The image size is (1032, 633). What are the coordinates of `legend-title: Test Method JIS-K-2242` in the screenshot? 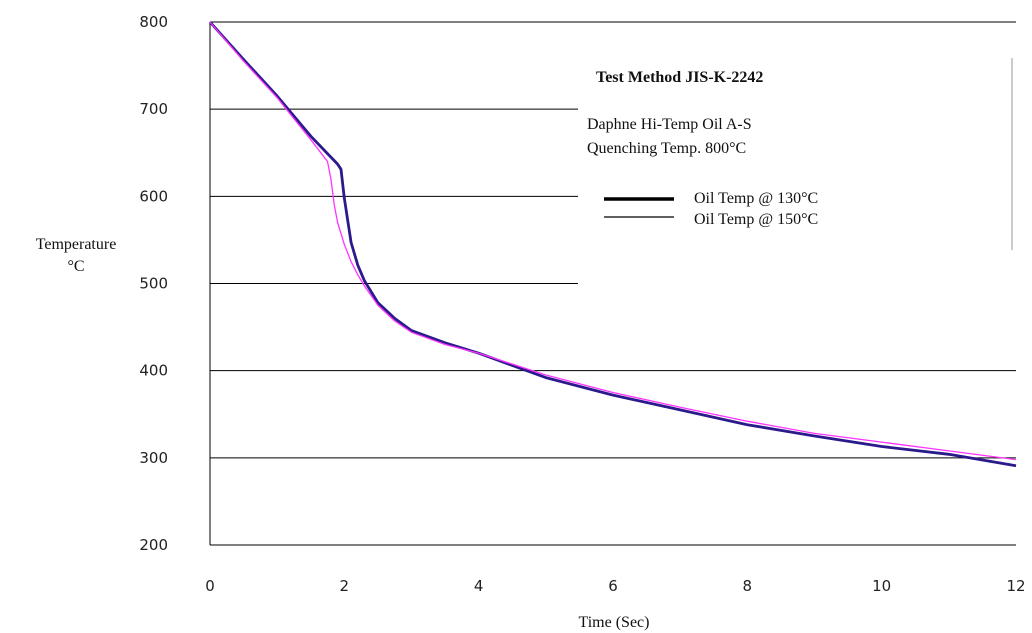 It's located at (679, 77).